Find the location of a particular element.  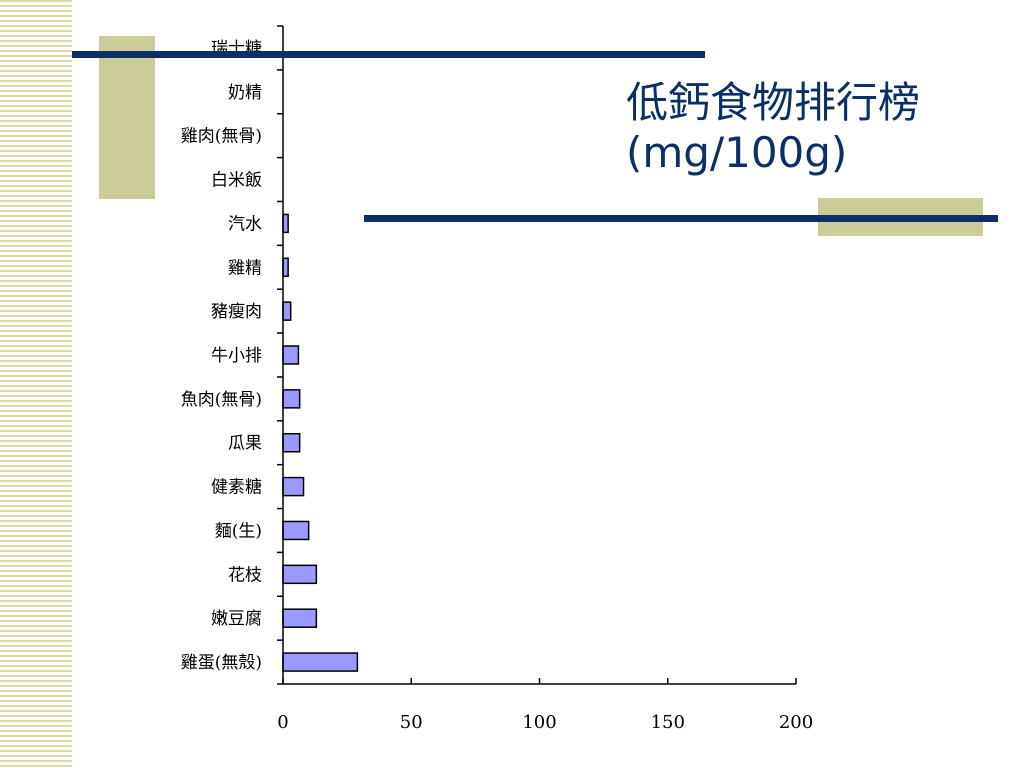

slide-title-line2: (mg/100g) is located at coordinates (737, 152).